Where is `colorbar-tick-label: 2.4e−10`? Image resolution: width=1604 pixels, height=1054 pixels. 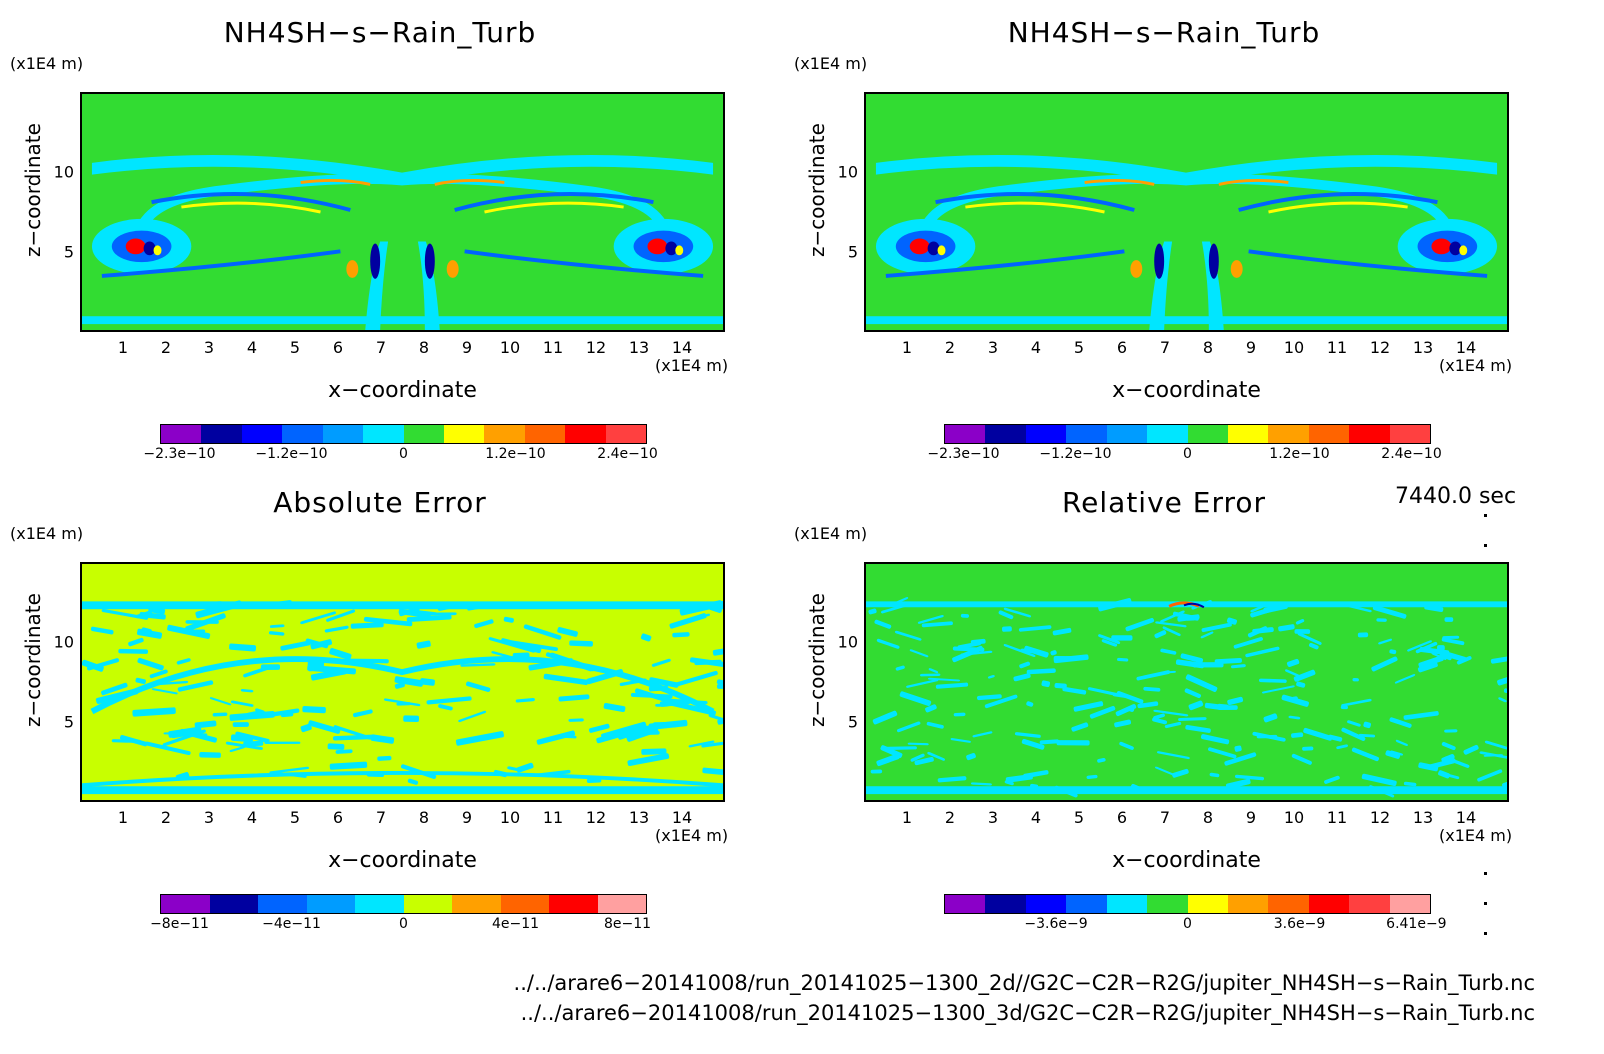 colorbar-tick-label: 2.4e−10 is located at coordinates (1411, 454).